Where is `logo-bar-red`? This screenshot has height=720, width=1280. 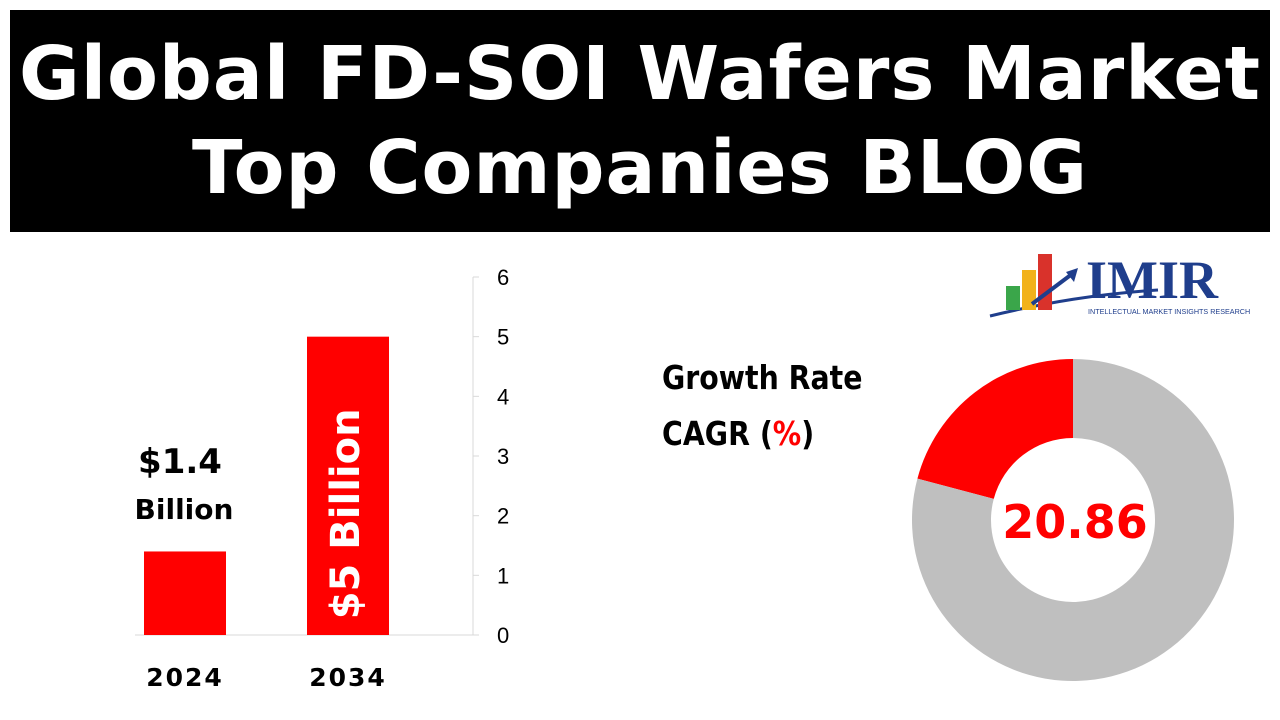
logo-bar-red is located at coordinates (1045, 282).